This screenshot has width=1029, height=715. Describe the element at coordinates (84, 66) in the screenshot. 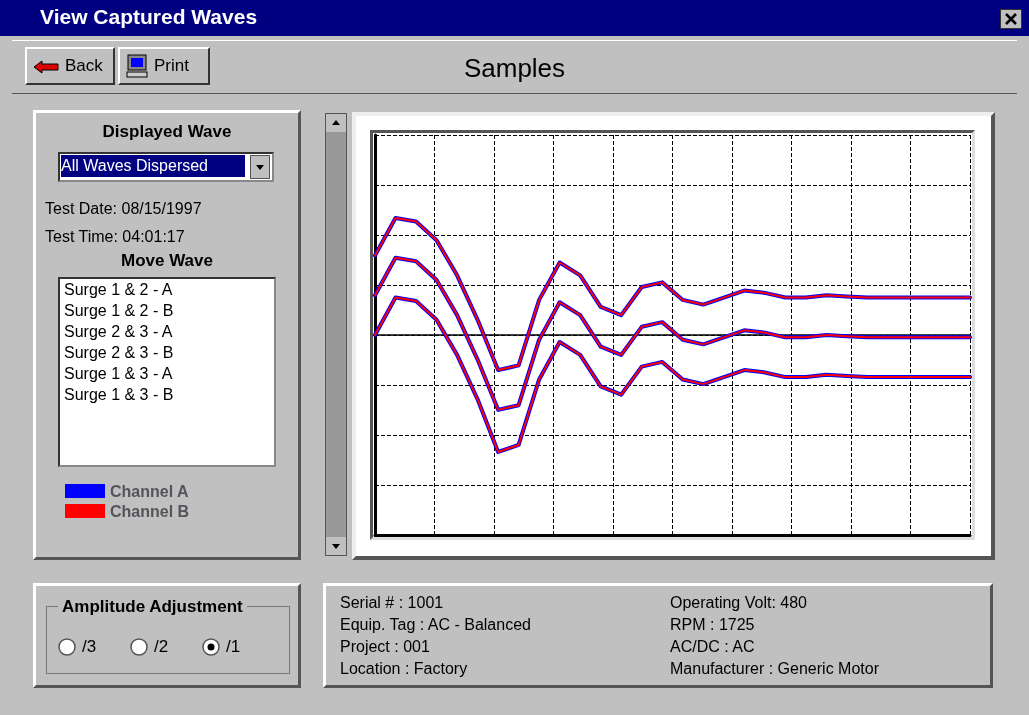

I see `text: Back` at that location.